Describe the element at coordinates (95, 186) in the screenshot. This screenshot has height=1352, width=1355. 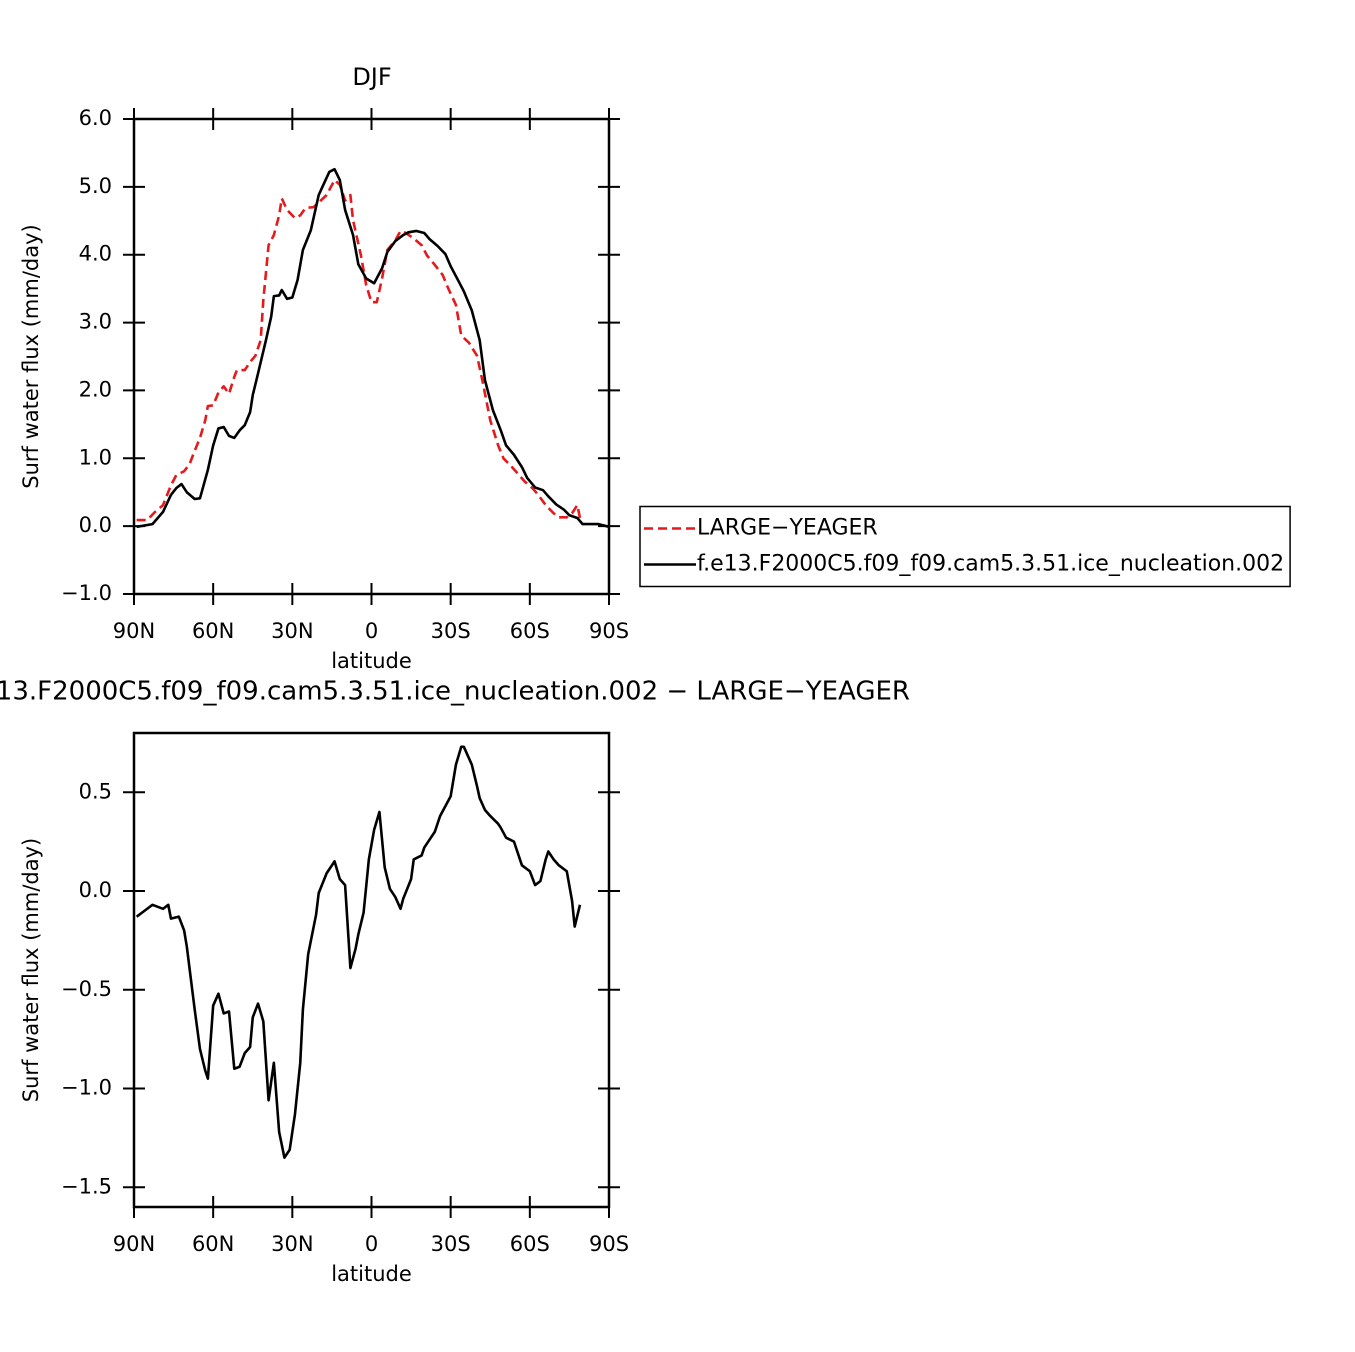
I see `y-tick-label: 5.0` at that location.